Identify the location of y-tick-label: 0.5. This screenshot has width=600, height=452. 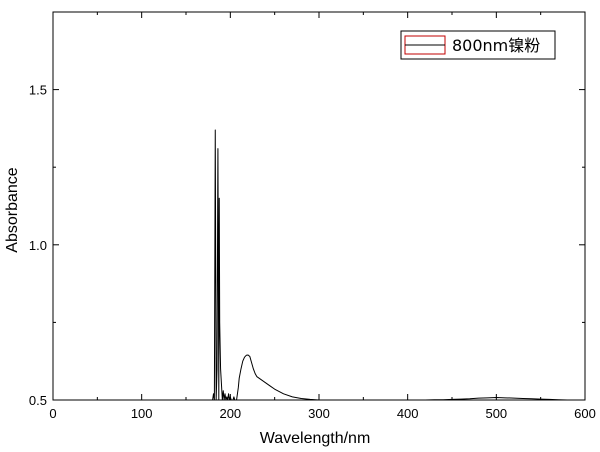
(38, 400).